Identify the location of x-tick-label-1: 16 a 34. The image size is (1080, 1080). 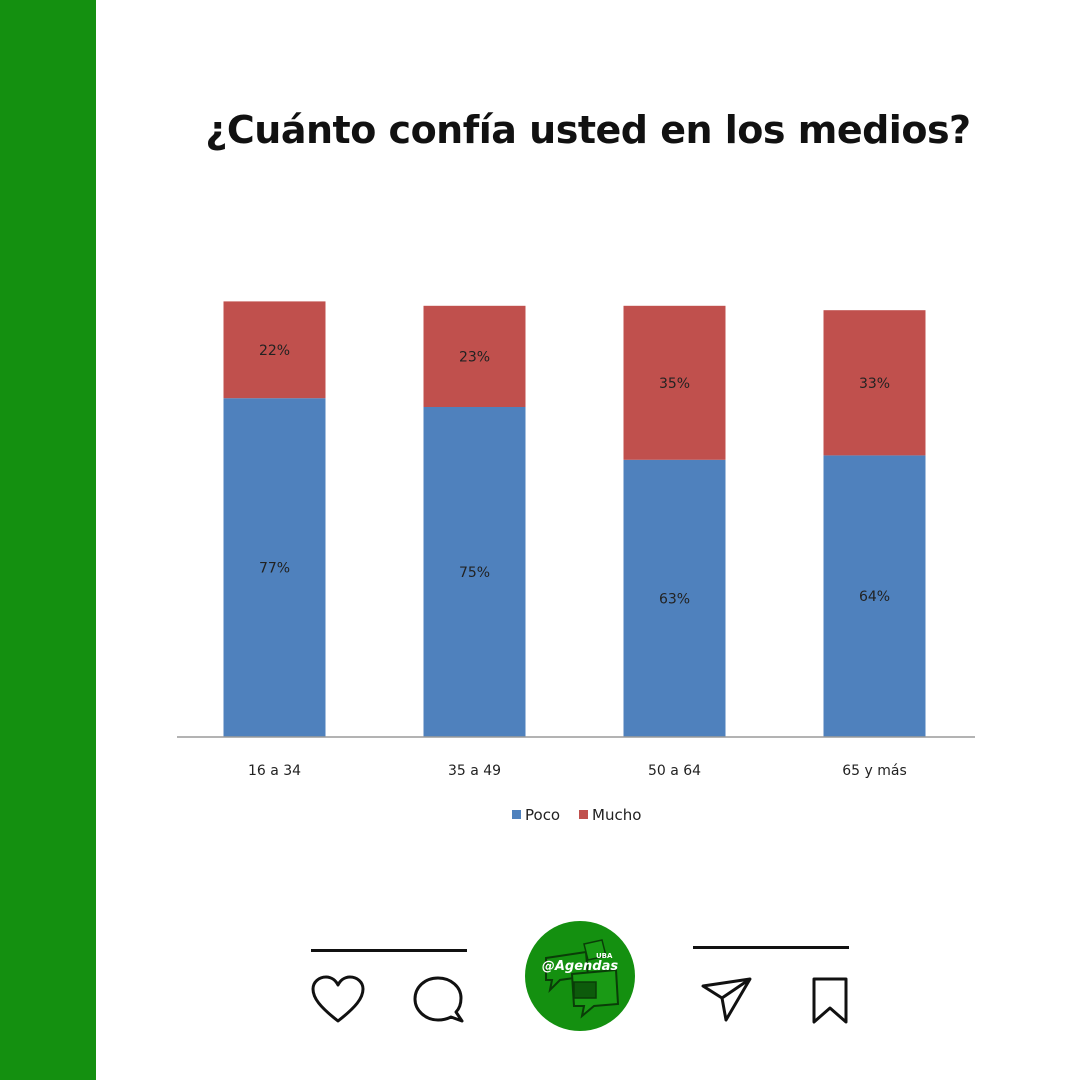
(274, 771).